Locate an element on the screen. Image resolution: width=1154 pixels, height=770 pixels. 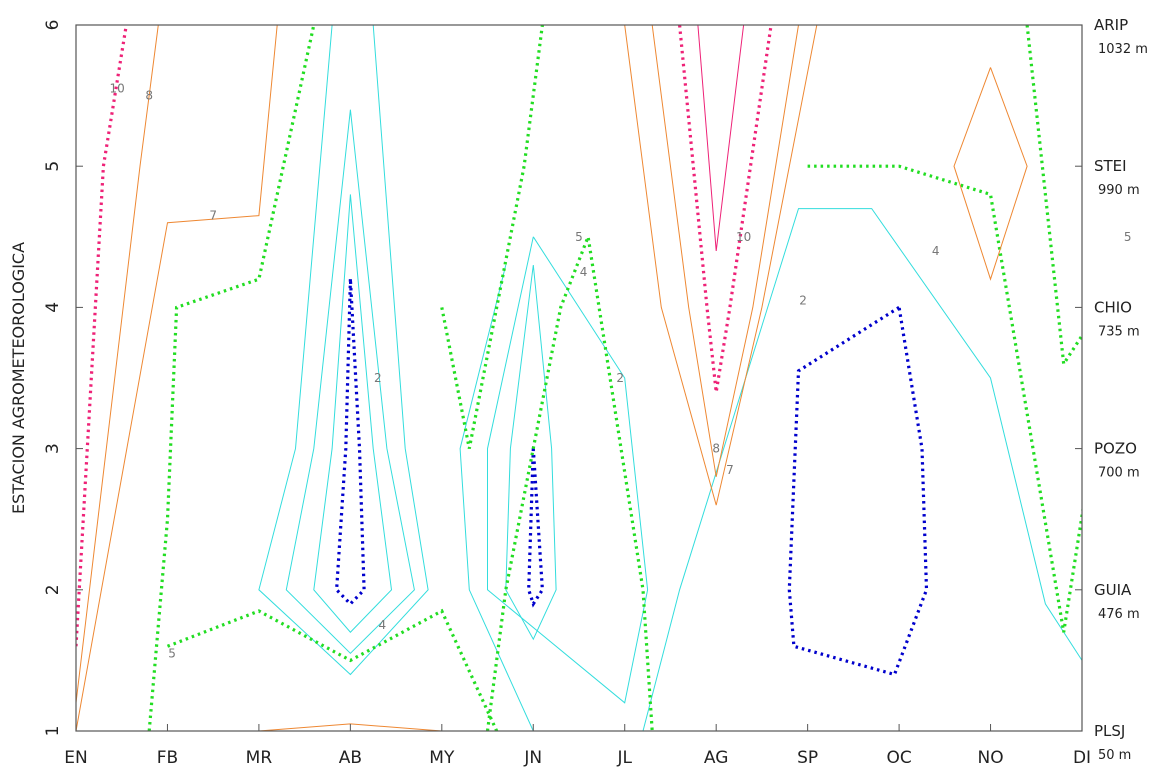
station-elevation-label: 700 m is located at coordinates (1119, 473).